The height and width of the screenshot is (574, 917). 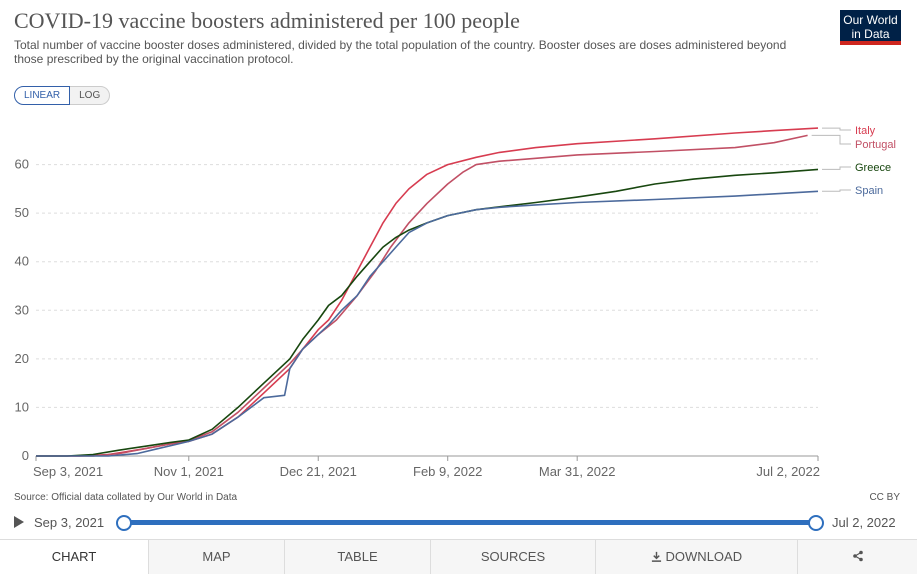 I want to click on tab-download: DOWNLOAD, so click(x=696, y=557).